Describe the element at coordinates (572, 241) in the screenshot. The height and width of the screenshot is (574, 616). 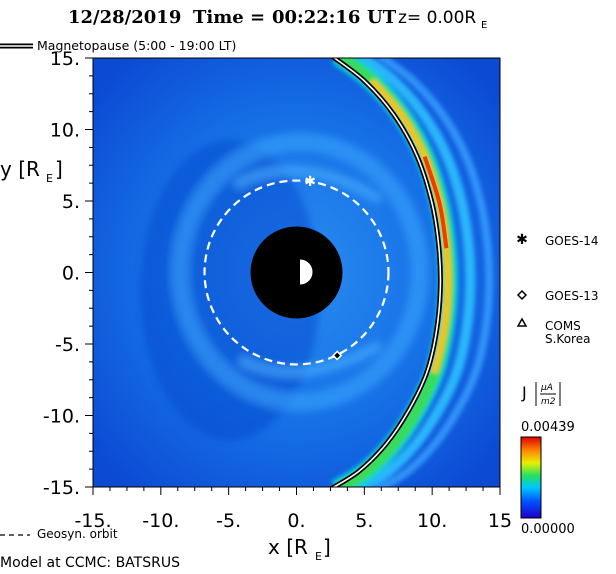
I see `legend-goes14-label: GOES-14` at that location.